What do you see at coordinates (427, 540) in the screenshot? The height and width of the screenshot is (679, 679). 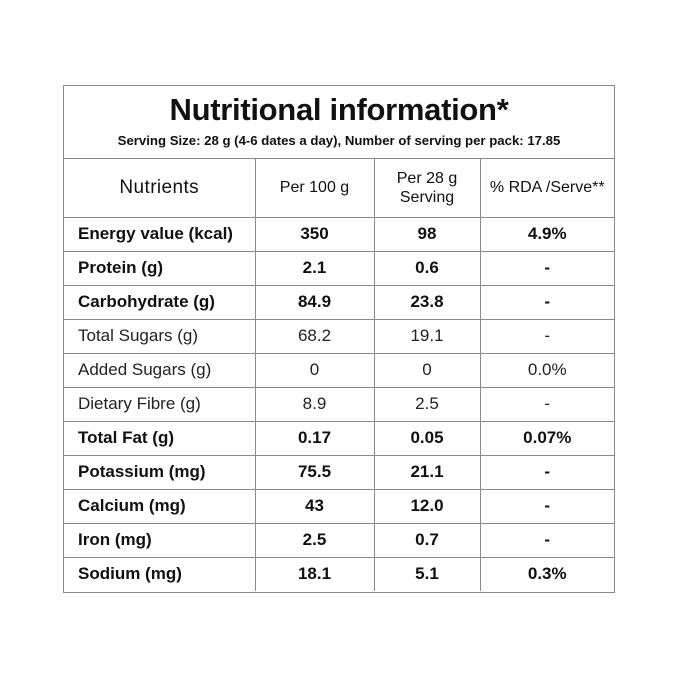 I see `per-serving-value-cell: 0.7` at bounding box center [427, 540].